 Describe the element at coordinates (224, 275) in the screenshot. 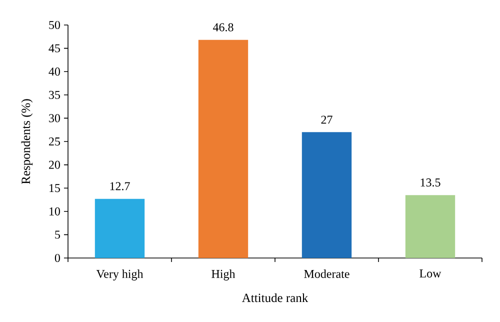

I see `x-tick-label: High` at that location.